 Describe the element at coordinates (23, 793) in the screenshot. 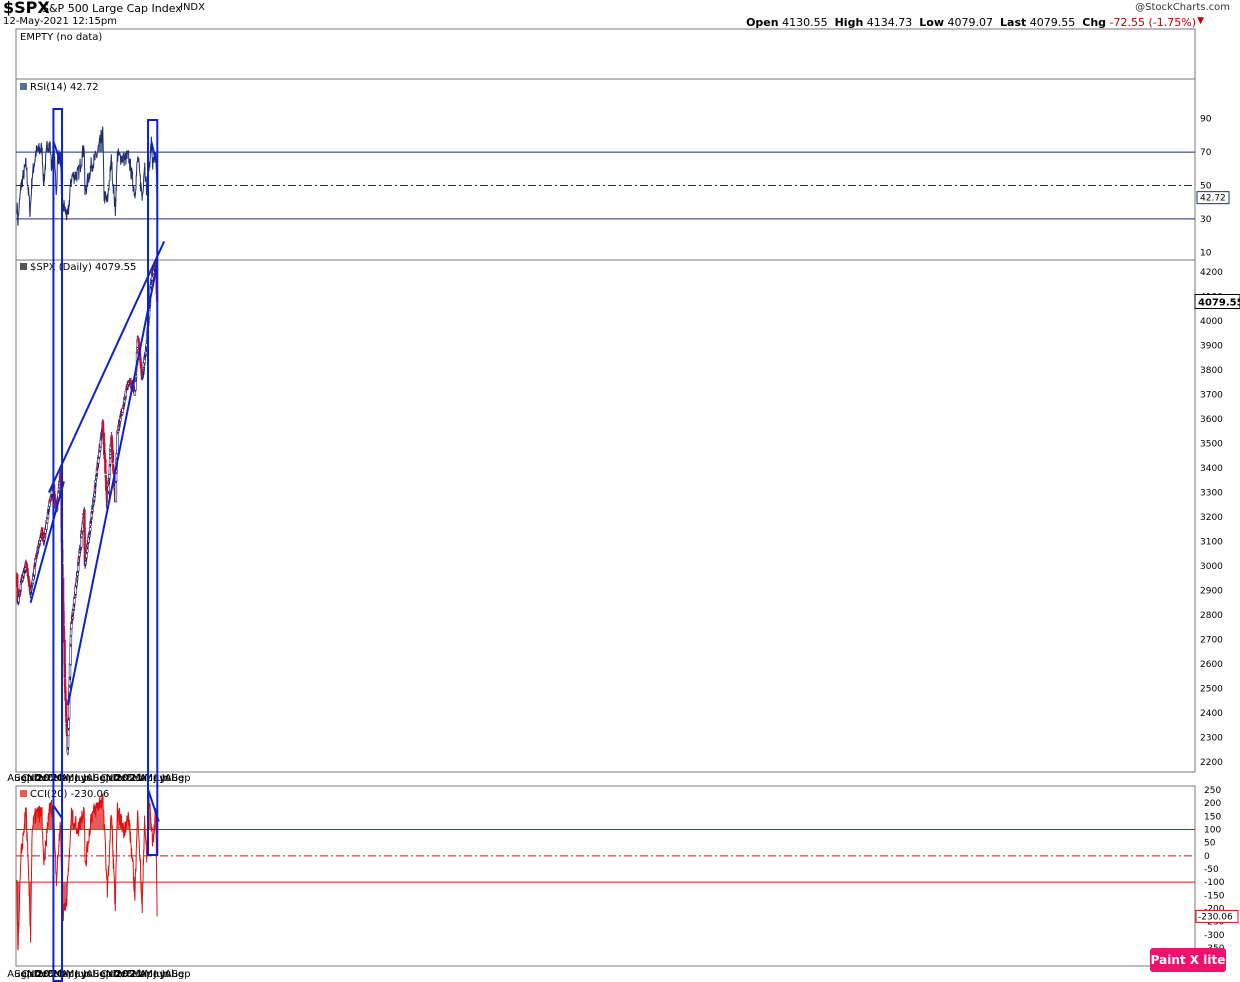

I see `cci-legend-icon` at that location.